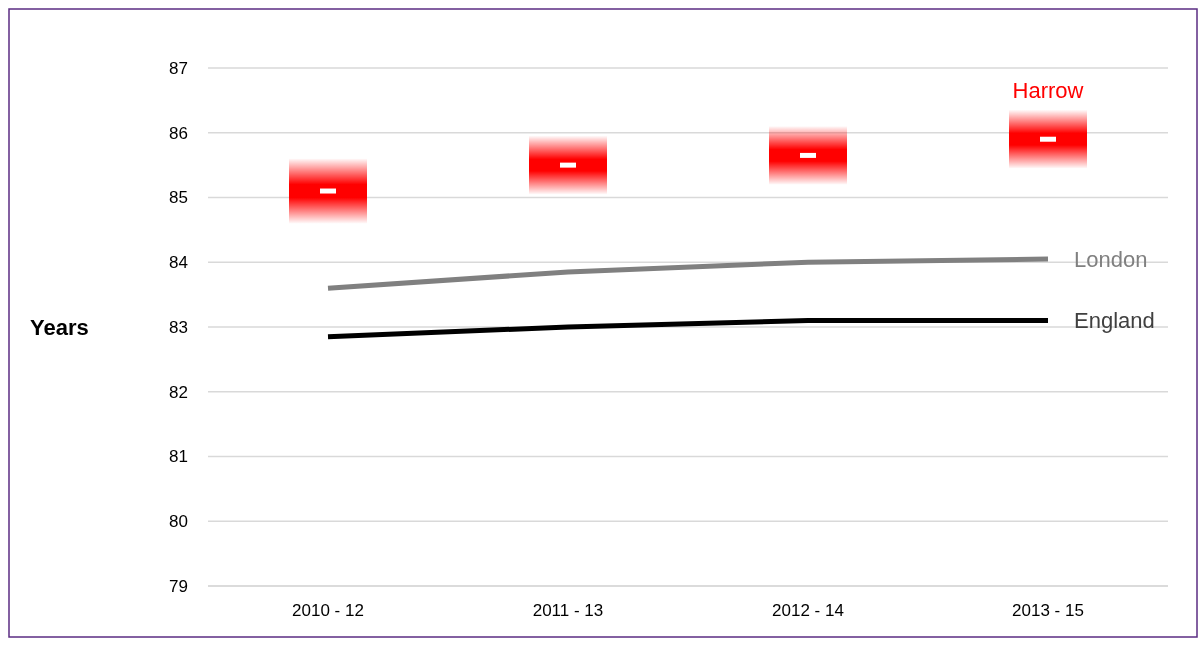 The image size is (1204, 646). I want to click on series-label: Harrow, so click(1048, 91).